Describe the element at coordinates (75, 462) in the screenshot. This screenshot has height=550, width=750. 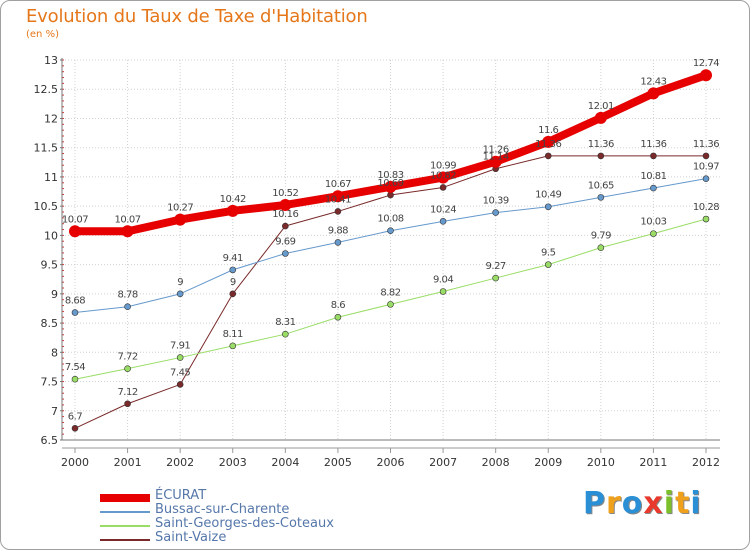
I see `x-tick-label: 2000` at that location.